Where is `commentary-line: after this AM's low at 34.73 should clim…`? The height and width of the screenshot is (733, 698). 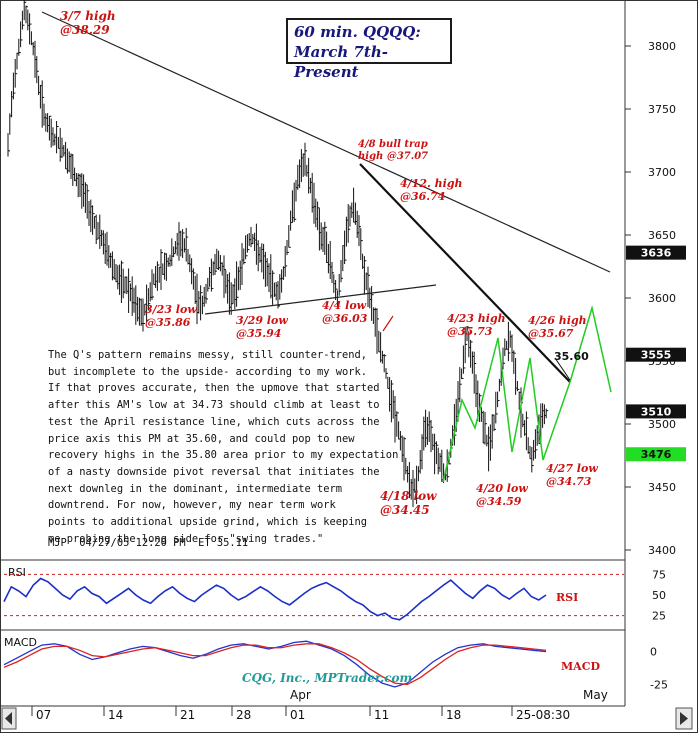 commentary-line: after this AM's low at 34.73 should clim… is located at coordinates (214, 405).